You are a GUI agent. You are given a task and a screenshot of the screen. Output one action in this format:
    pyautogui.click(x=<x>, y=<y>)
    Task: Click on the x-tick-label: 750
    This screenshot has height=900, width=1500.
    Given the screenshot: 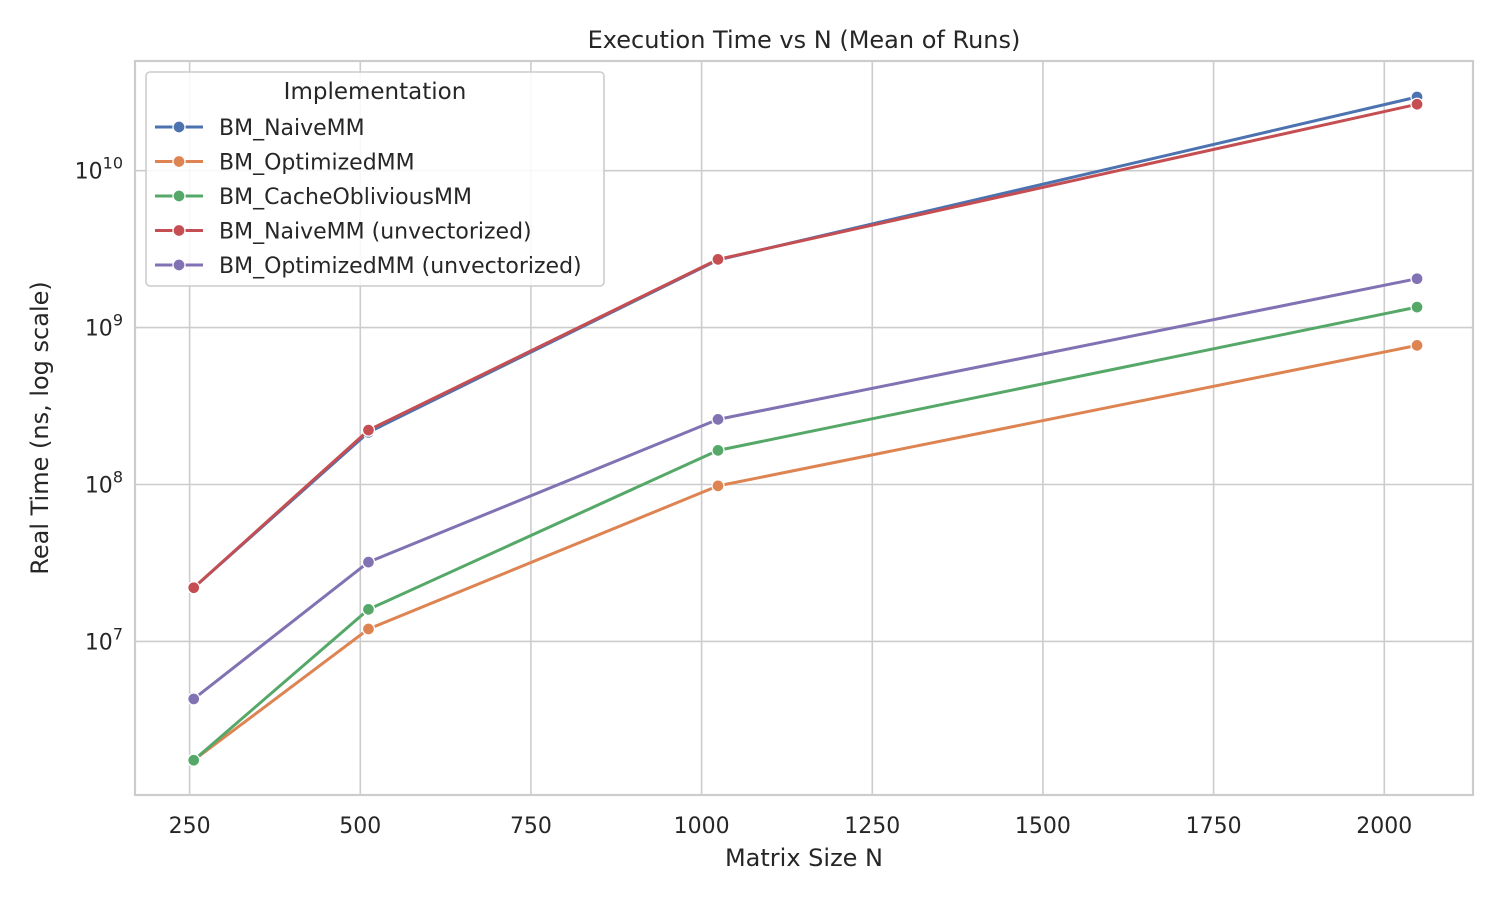 What is the action you would take?
    pyautogui.click(x=531, y=826)
    